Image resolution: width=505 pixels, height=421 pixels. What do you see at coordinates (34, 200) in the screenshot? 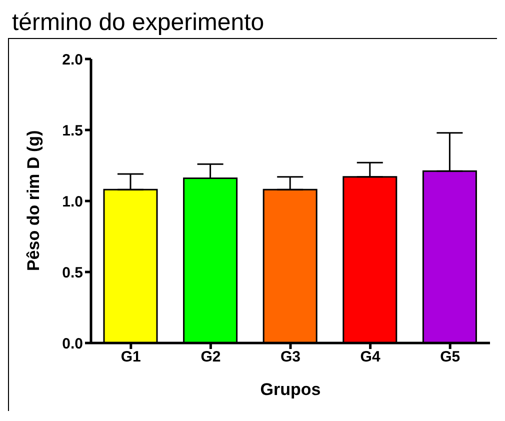
I see `y-axis-title: Pêso do rim D (g)` at bounding box center [34, 200].